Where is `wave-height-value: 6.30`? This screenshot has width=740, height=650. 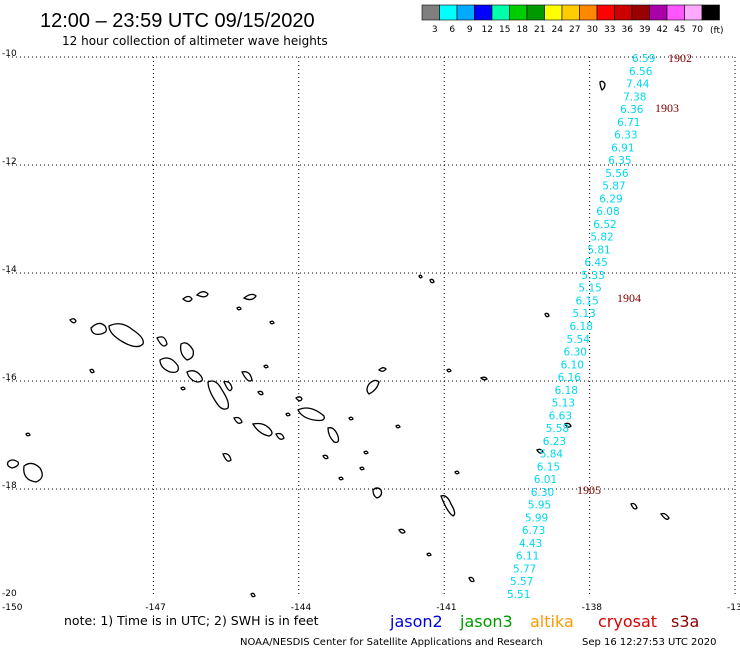 wave-height-value: 6.30 is located at coordinates (575, 353).